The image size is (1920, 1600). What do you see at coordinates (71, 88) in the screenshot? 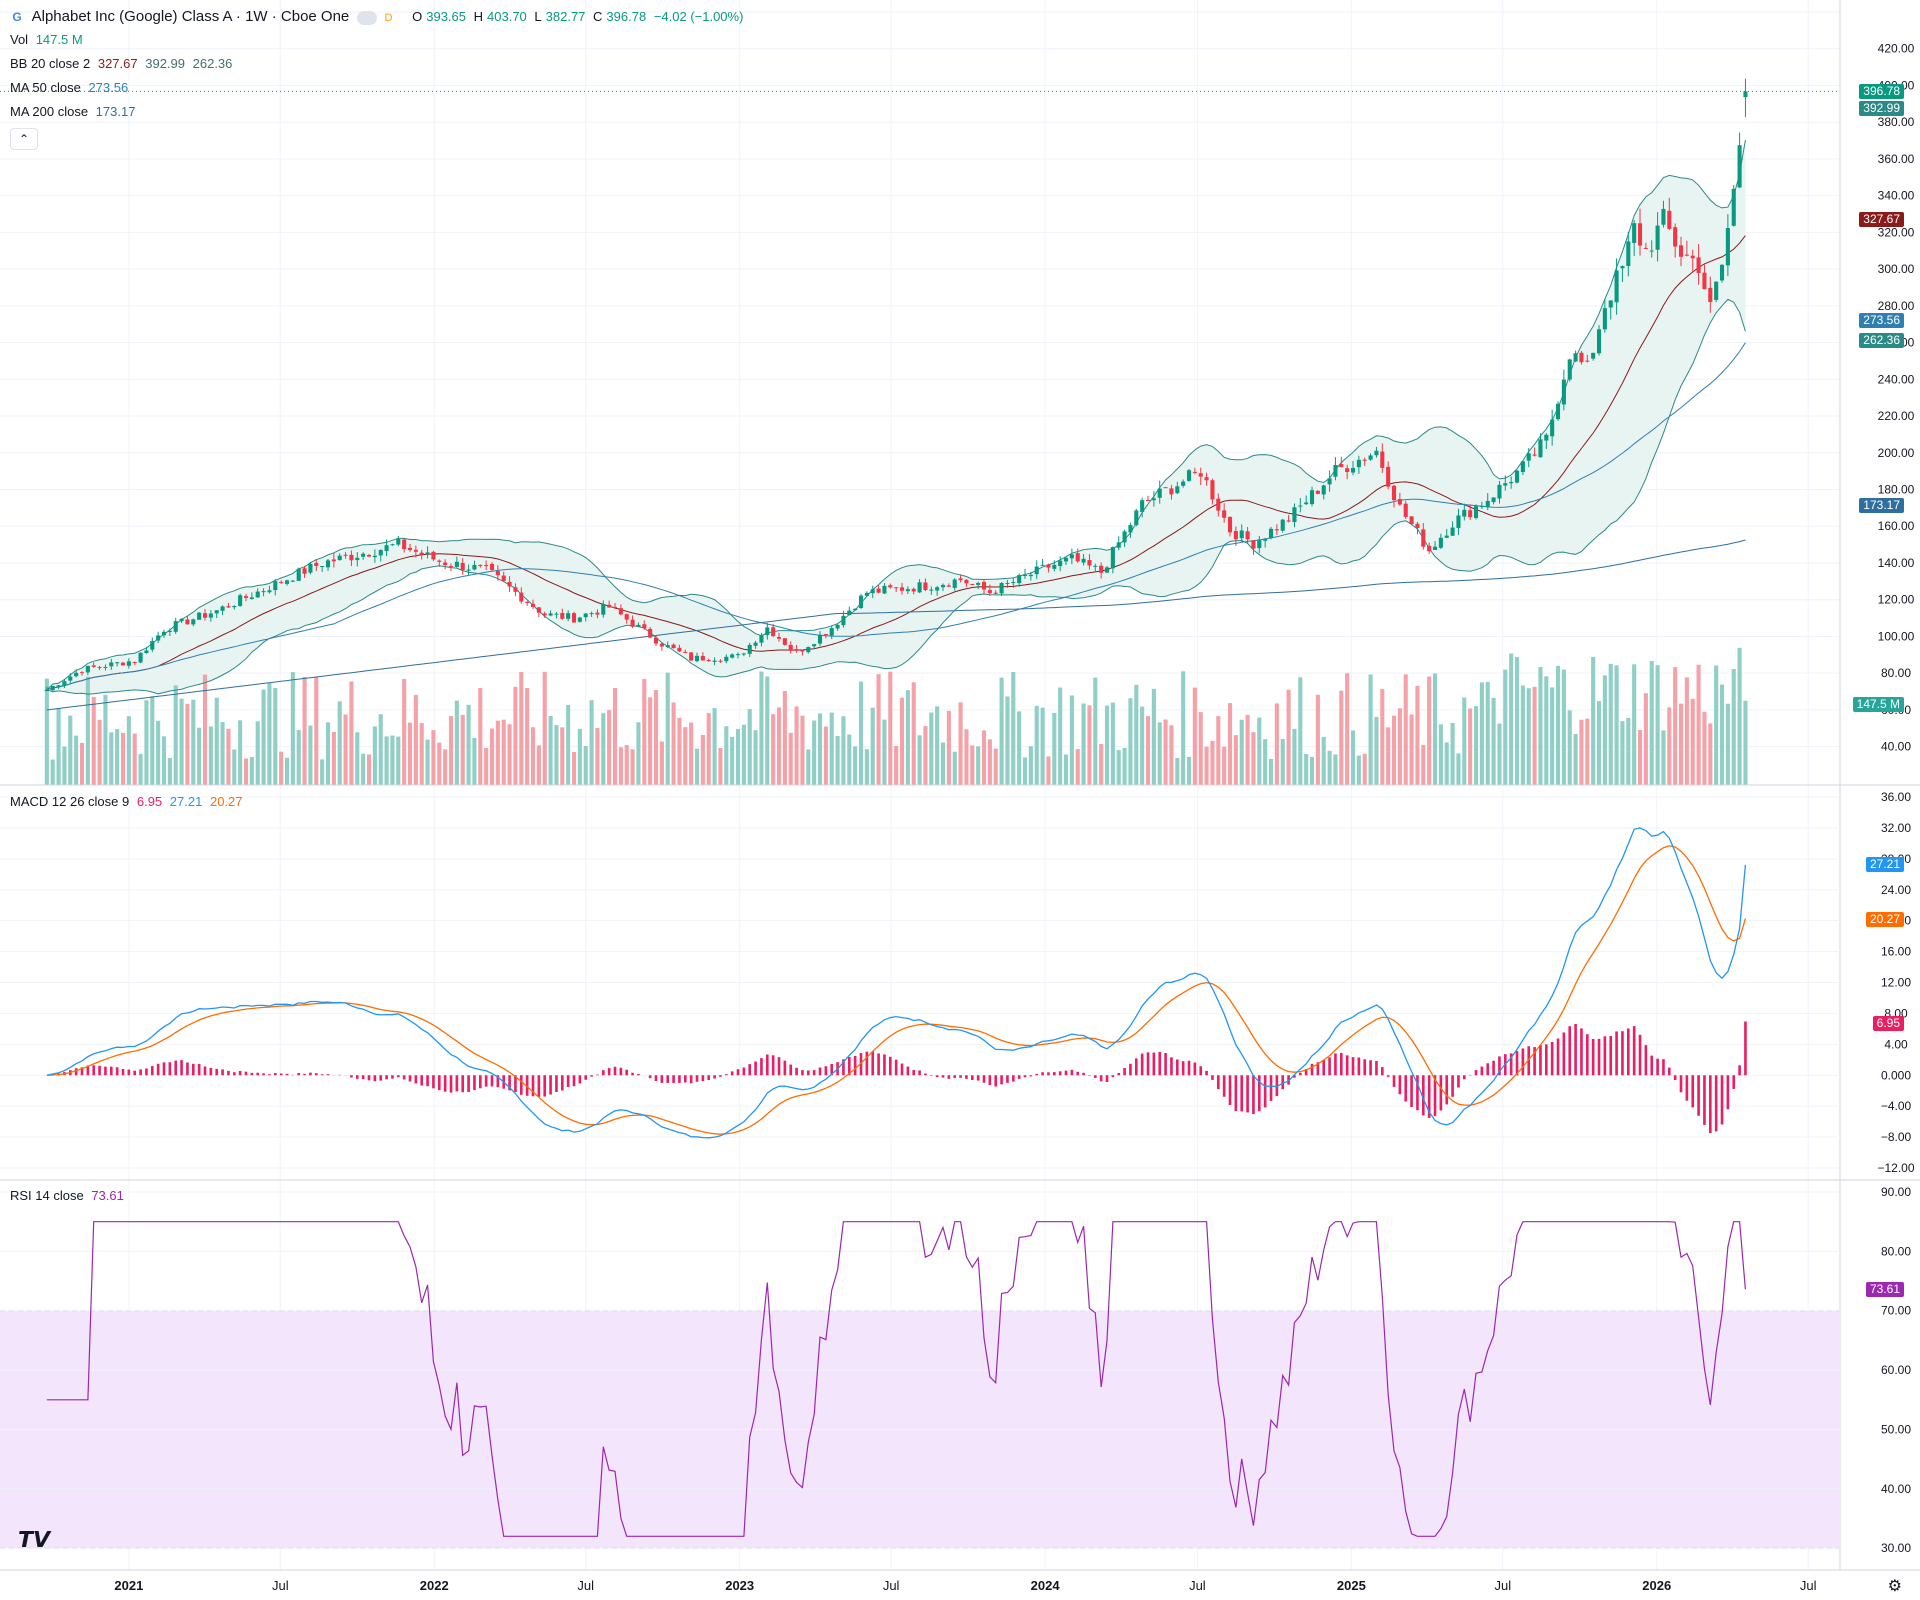
I see `ma50-legend: MA 50 close 273.56` at bounding box center [71, 88].